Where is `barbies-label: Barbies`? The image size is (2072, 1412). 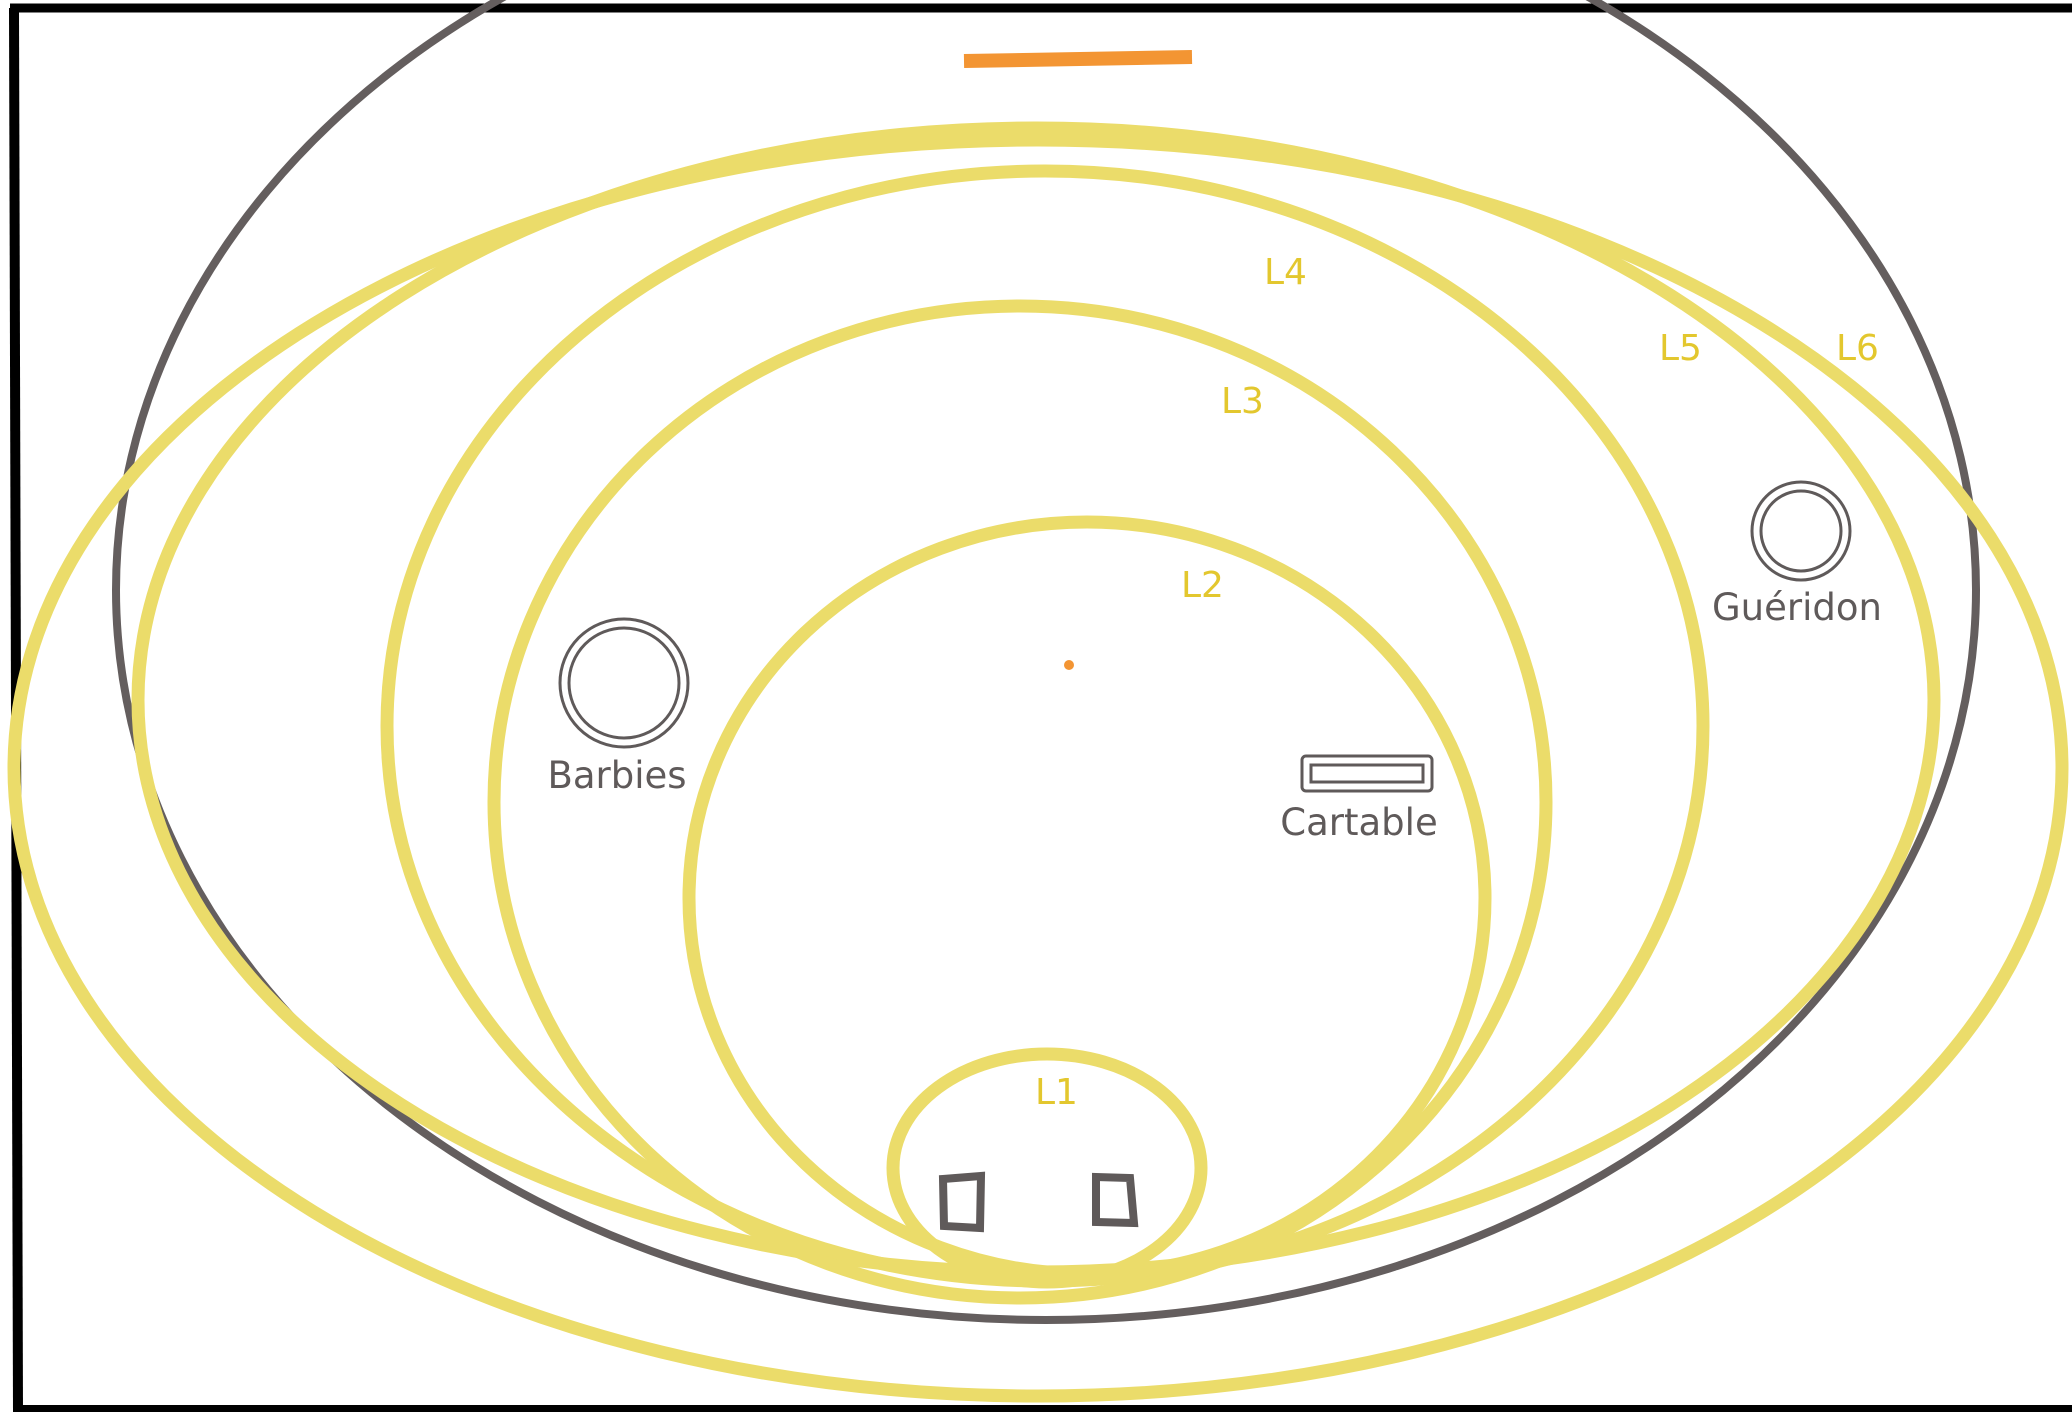 barbies-label: Barbies is located at coordinates (616, 775).